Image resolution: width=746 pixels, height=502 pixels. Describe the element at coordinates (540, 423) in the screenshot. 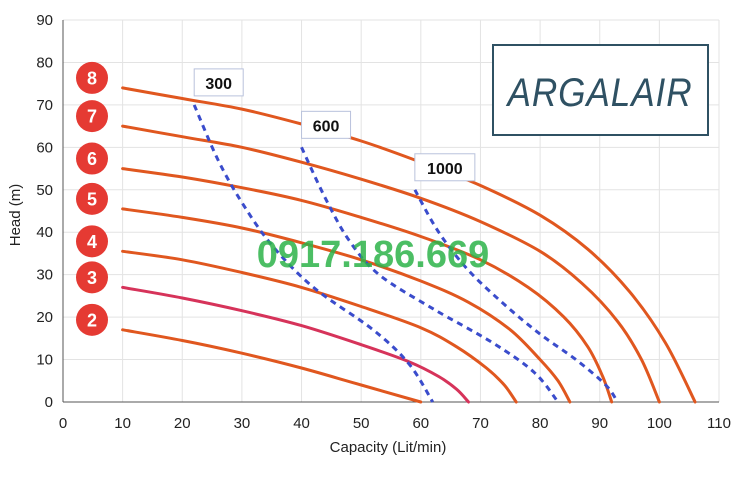

I see `x-tick-label: 80` at that location.